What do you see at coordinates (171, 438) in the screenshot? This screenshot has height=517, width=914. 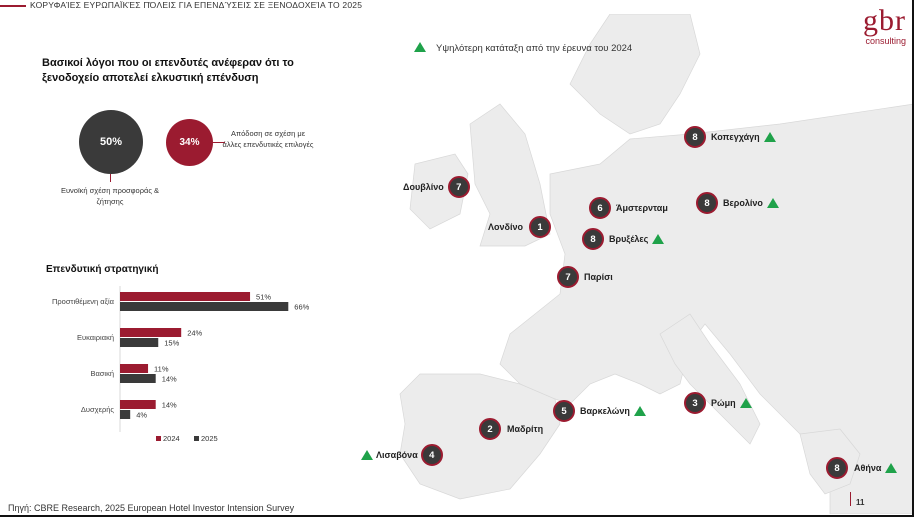 I see `chart-legend-label: 2024` at bounding box center [171, 438].